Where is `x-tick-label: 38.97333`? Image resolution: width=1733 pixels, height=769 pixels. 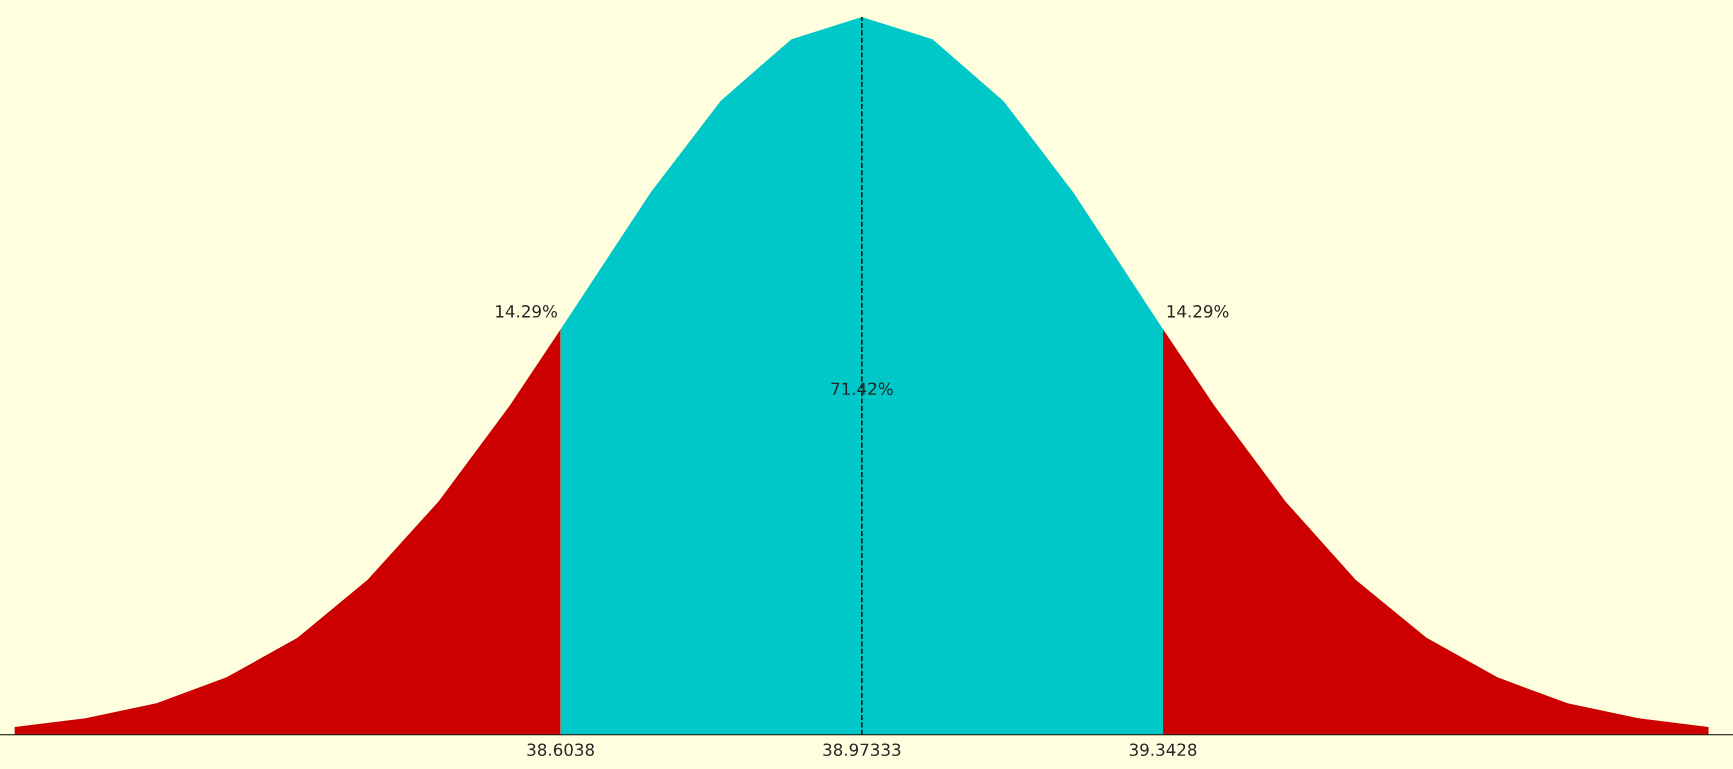 x-tick-label: 38.97333 is located at coordinates (862, 750).